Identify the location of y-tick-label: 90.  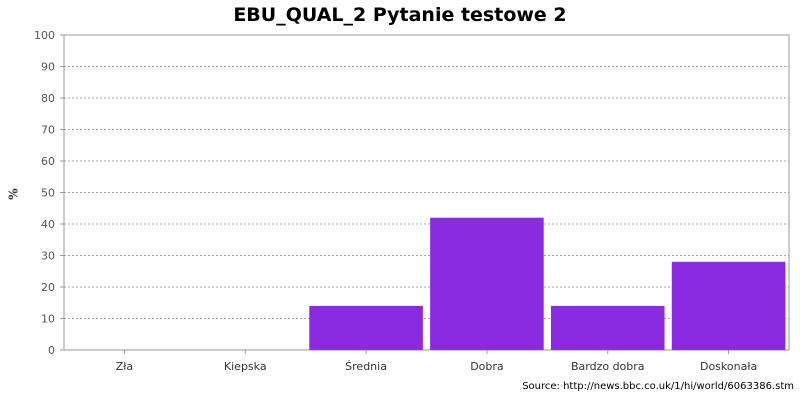
(48, 67).